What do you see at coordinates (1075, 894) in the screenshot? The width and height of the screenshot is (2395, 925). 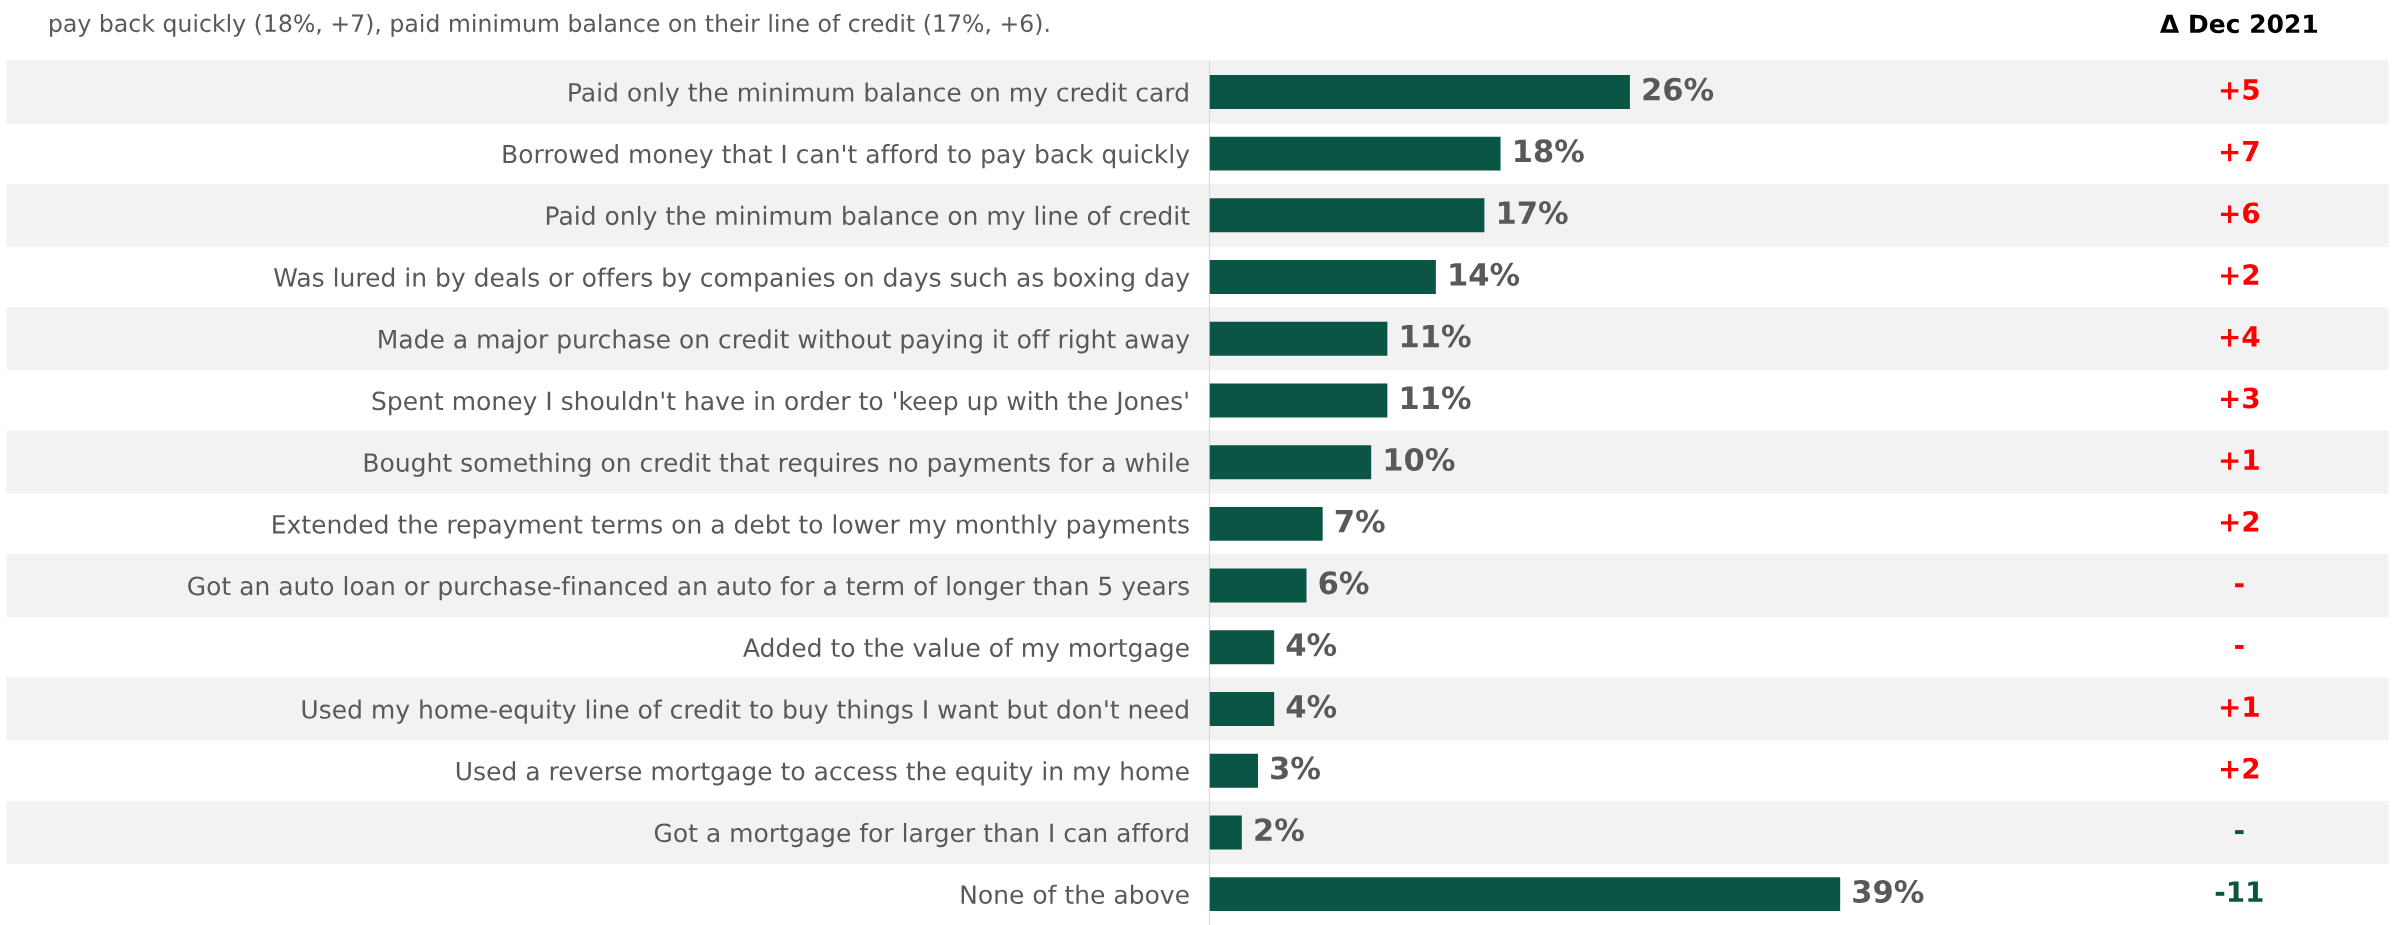 I see `y-tick-label: None of the above` at bounding box center [1075, 894].